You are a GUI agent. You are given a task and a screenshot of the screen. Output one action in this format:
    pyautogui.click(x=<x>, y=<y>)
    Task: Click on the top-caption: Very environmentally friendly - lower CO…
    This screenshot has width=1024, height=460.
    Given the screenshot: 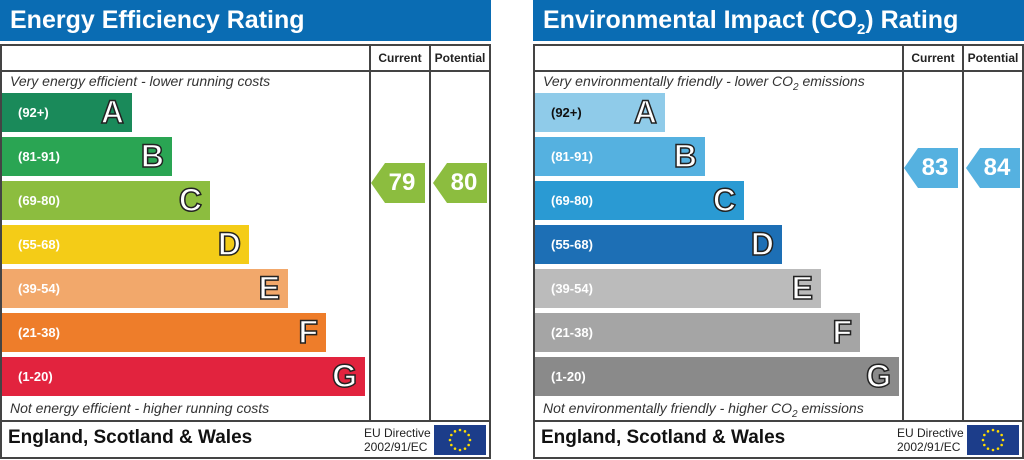 What is the action you would take?
    pyautogui.click(x=704, y=83)
    